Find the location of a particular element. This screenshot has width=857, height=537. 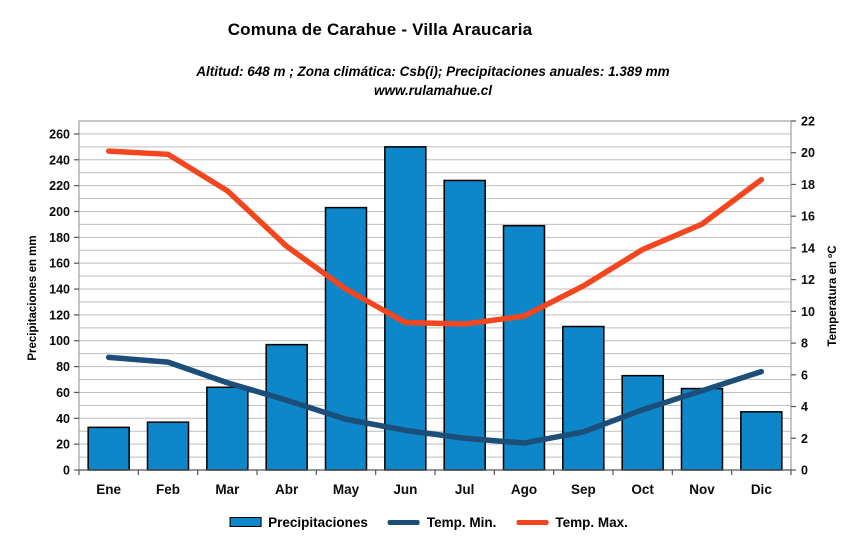

x-axis-label-Feb: Feb is located at coordinates (168, 489).